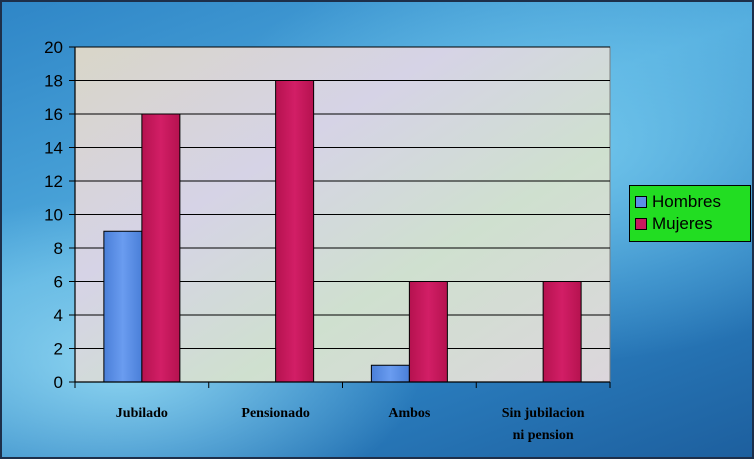 This screenshot has height=459, width=754. What do you see at coordinates (58, 382) in the screenshot?
I see `y-tick-label: 0` at bounding box center [58, 382].